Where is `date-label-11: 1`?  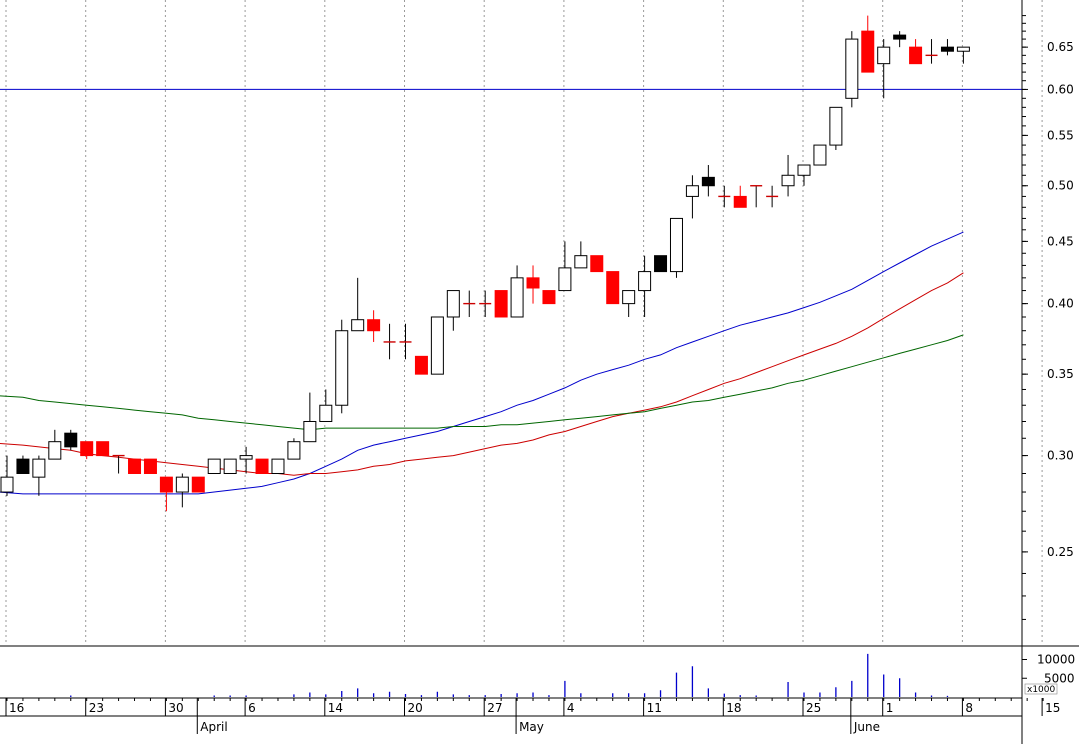
date-label-11: 1 is located at coordinates (890, 708).